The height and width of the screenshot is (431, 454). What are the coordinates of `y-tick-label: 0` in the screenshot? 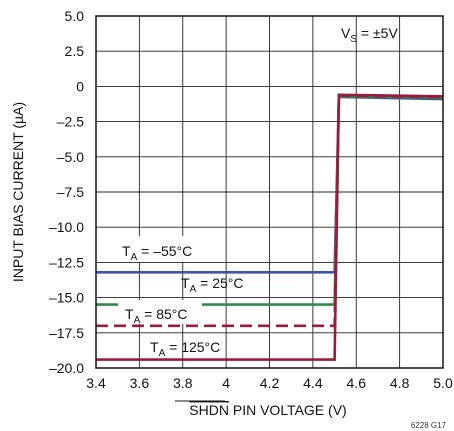 It's located at (80, 86).